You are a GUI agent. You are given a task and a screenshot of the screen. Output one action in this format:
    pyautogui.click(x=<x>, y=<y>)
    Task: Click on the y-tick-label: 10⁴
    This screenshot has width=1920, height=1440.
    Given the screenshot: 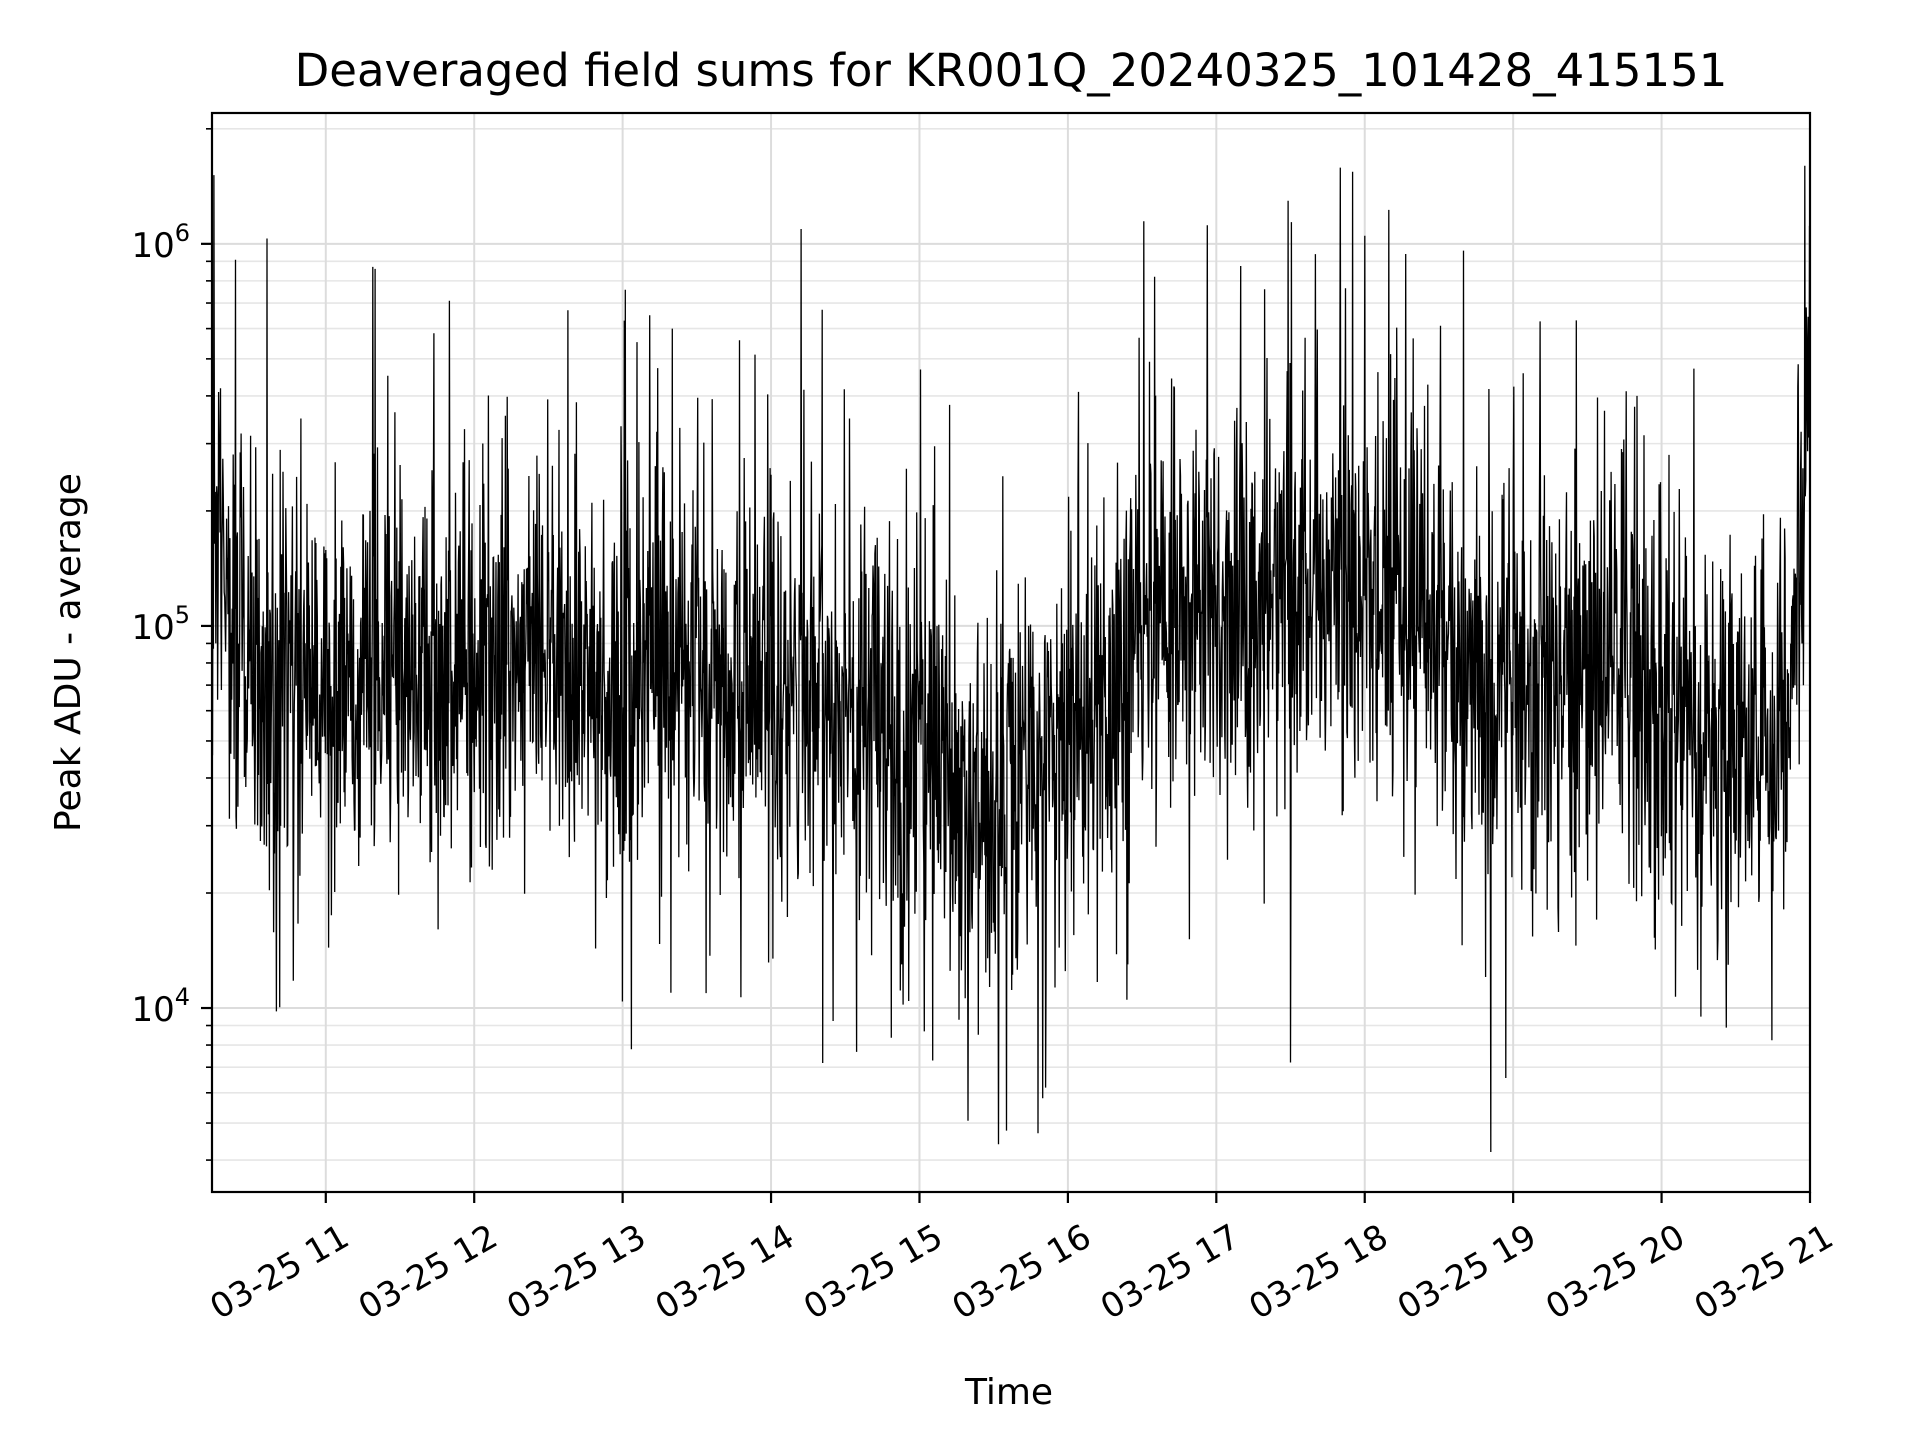 What is the action you would take?
    pyautogui.click(x=160, y=1006)
    